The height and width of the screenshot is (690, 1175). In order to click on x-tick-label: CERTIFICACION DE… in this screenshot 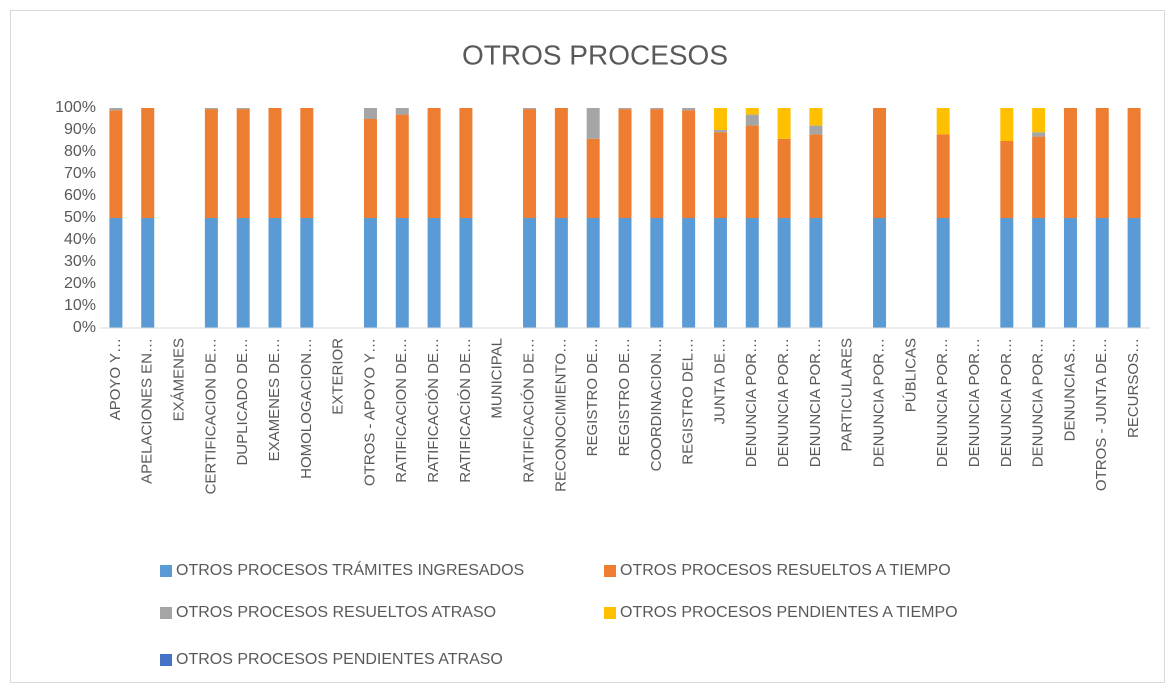, I will do `click(210, 416)`.